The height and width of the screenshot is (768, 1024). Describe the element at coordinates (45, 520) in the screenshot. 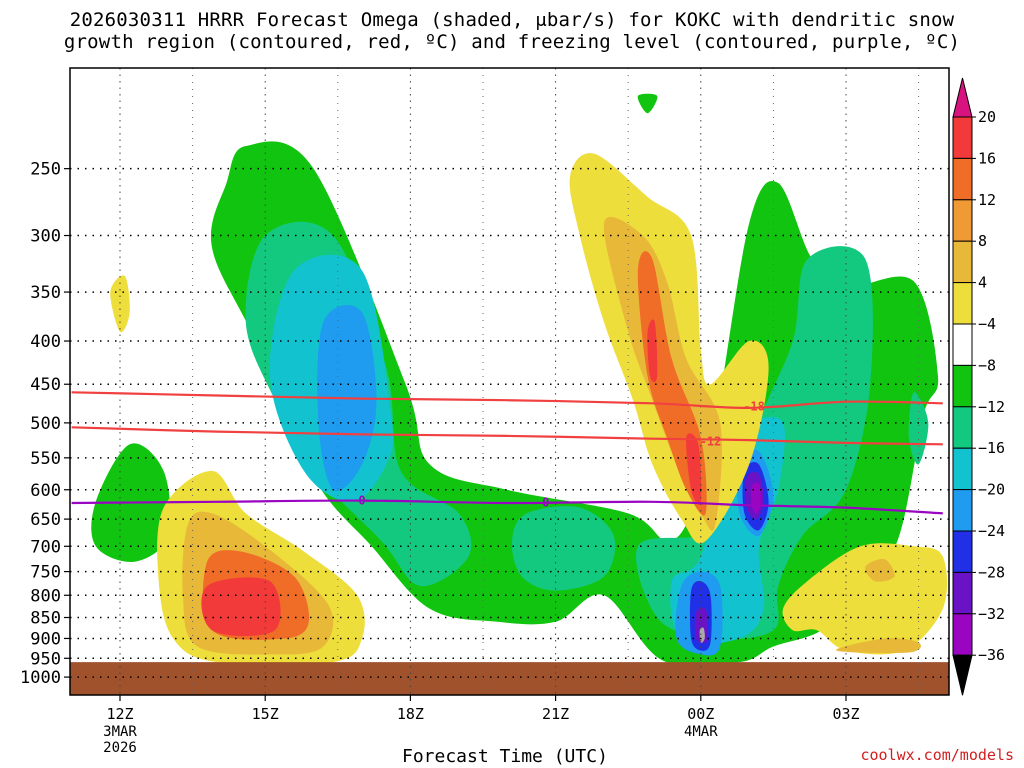

I see `y-tick-label: 650` at that location.